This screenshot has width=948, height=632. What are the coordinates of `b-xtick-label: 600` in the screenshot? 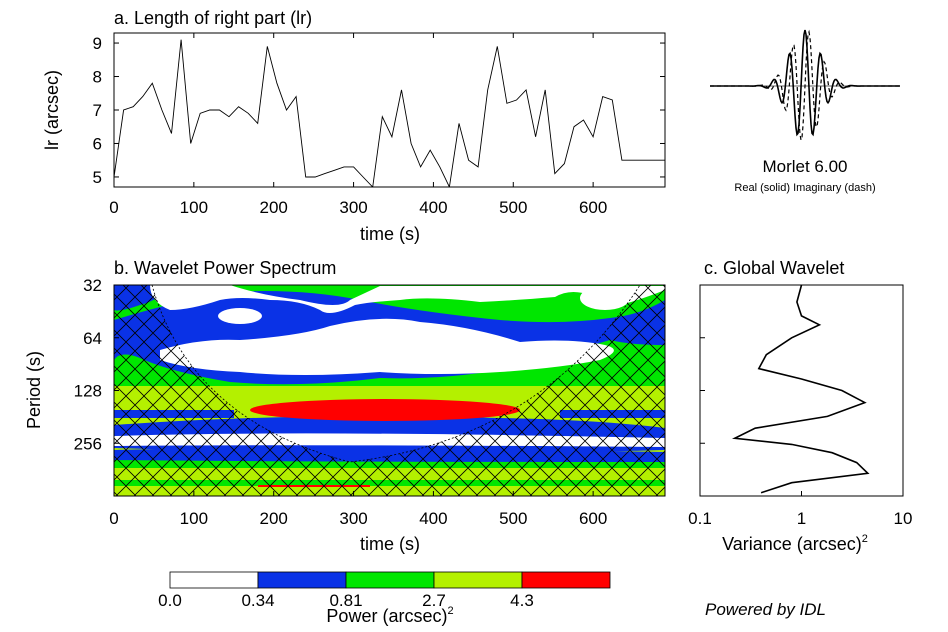 It's located at (593, 518).